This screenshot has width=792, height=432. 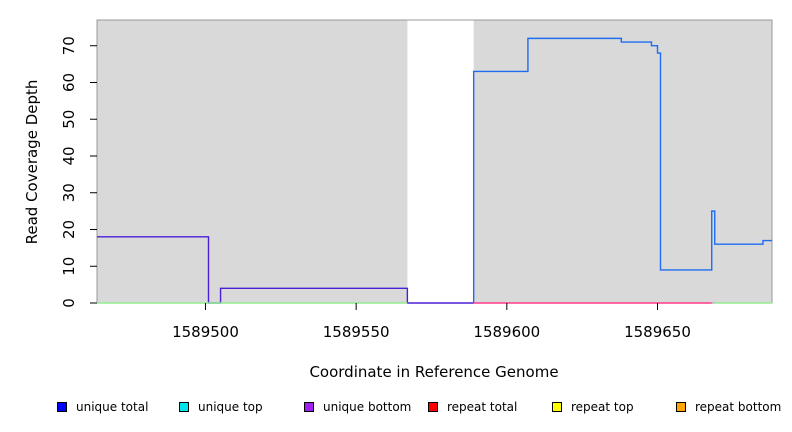 I want to click on legend-item: repeat bottom, so click(x=728, y=407).